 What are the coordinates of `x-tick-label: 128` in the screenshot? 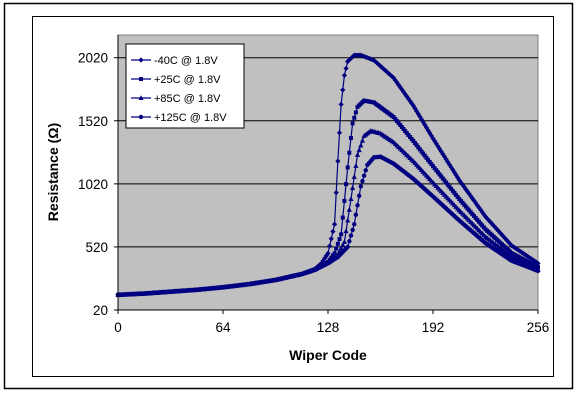 It's located at (328, 327).